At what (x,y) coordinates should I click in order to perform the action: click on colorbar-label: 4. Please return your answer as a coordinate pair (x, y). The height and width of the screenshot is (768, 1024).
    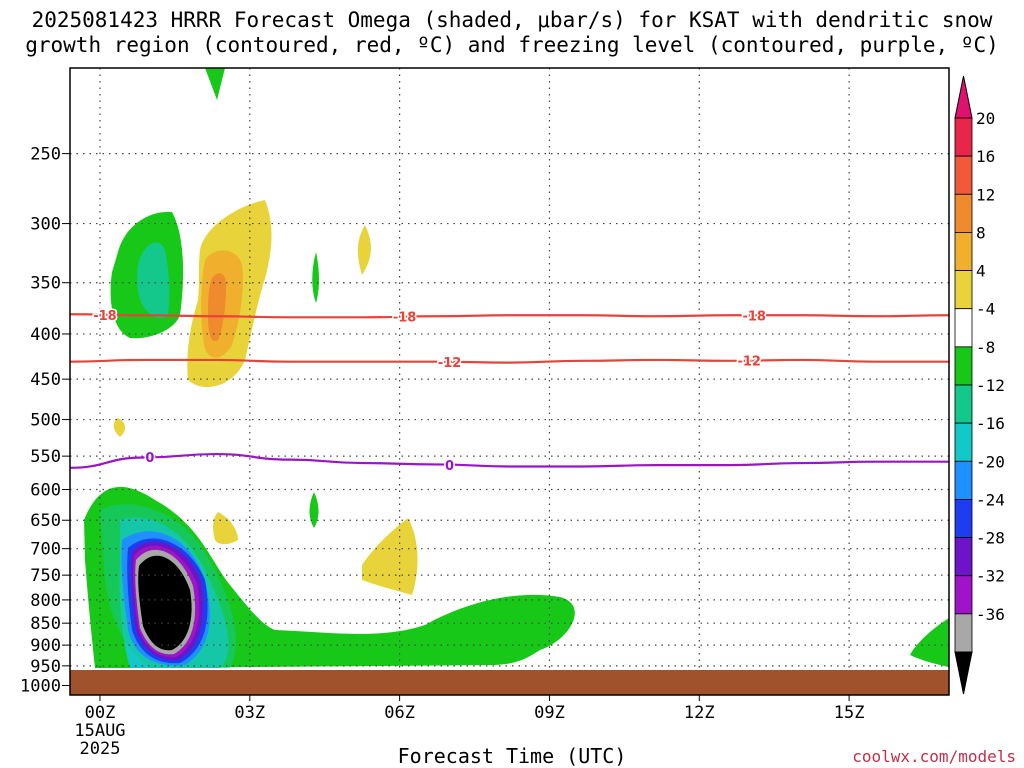
    Looking at the image, I should click on (981, 271).